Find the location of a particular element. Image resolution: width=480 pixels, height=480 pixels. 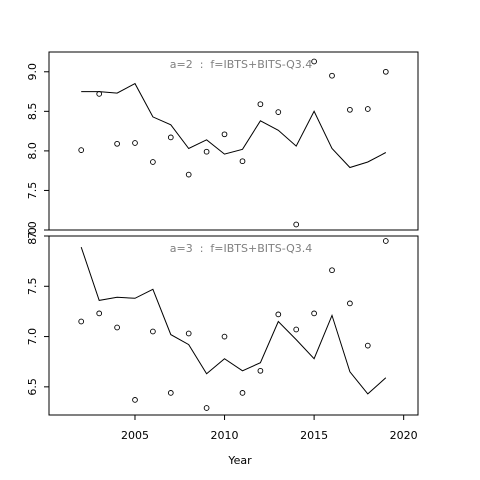

y-tick-label: 9.0 is located at coordinates (32, 72).